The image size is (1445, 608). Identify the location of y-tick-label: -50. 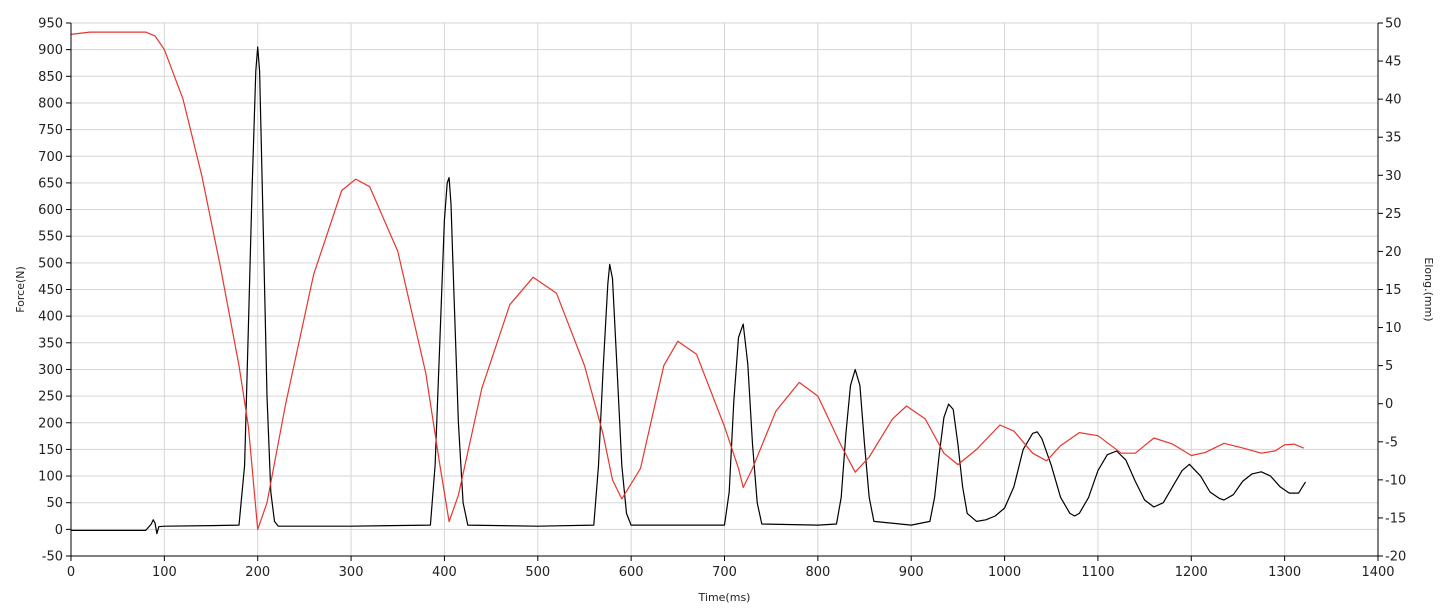
(52, 557).